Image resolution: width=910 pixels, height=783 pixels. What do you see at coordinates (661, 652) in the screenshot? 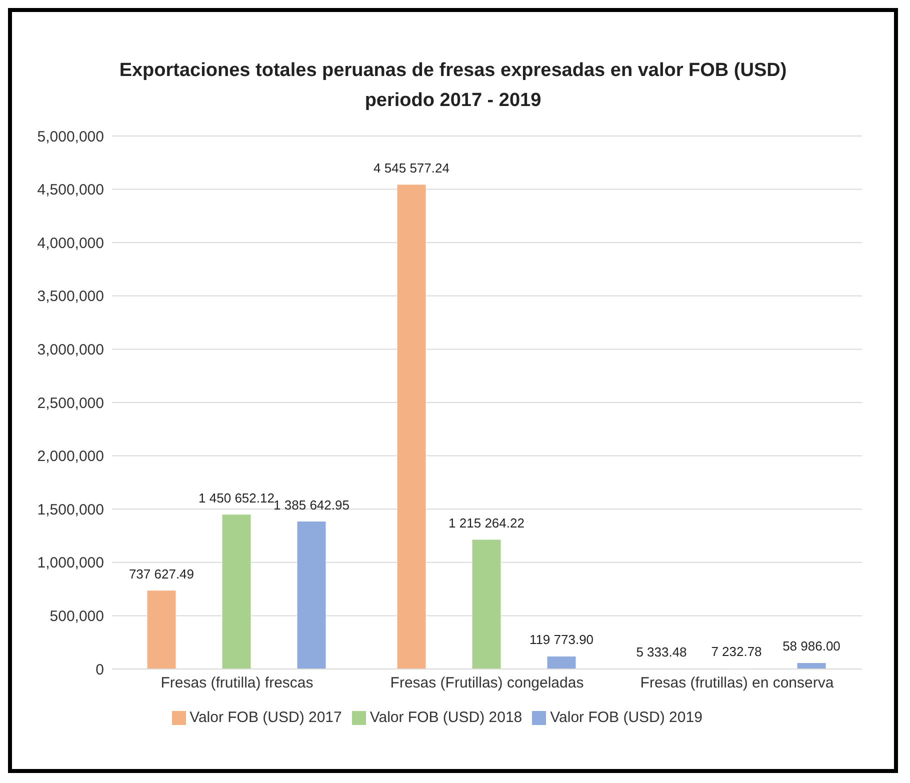
I see `data-label: 5 333.48` at bounding box center [661, 652].